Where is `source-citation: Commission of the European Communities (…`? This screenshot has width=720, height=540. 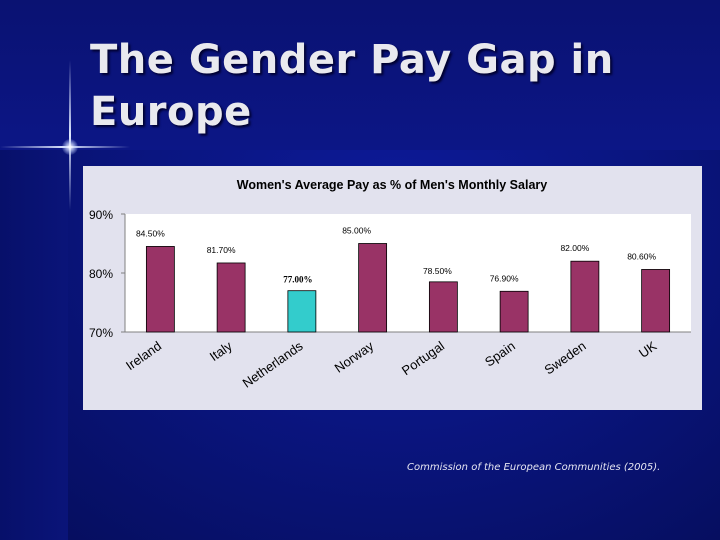 source-citation: Commission of the European Communities (… is located at coordinates (534, 467).